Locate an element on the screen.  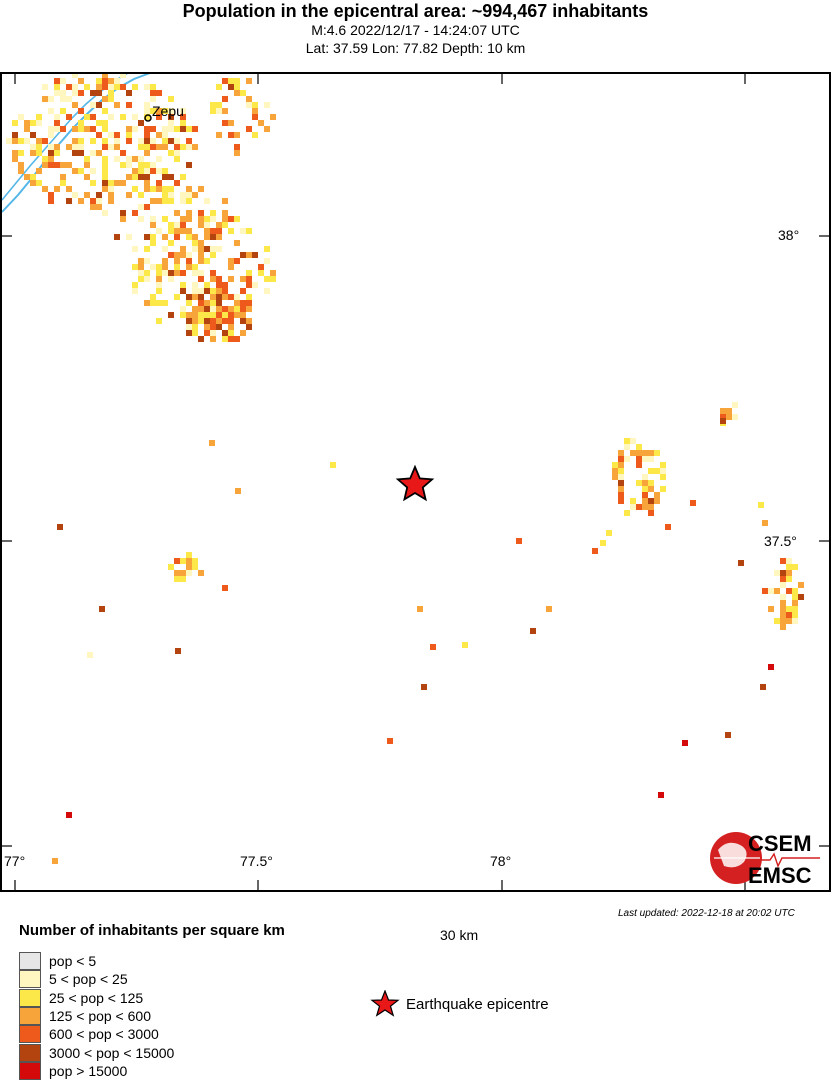
lon-label-78: 78° is located at coordinates (500, 861).